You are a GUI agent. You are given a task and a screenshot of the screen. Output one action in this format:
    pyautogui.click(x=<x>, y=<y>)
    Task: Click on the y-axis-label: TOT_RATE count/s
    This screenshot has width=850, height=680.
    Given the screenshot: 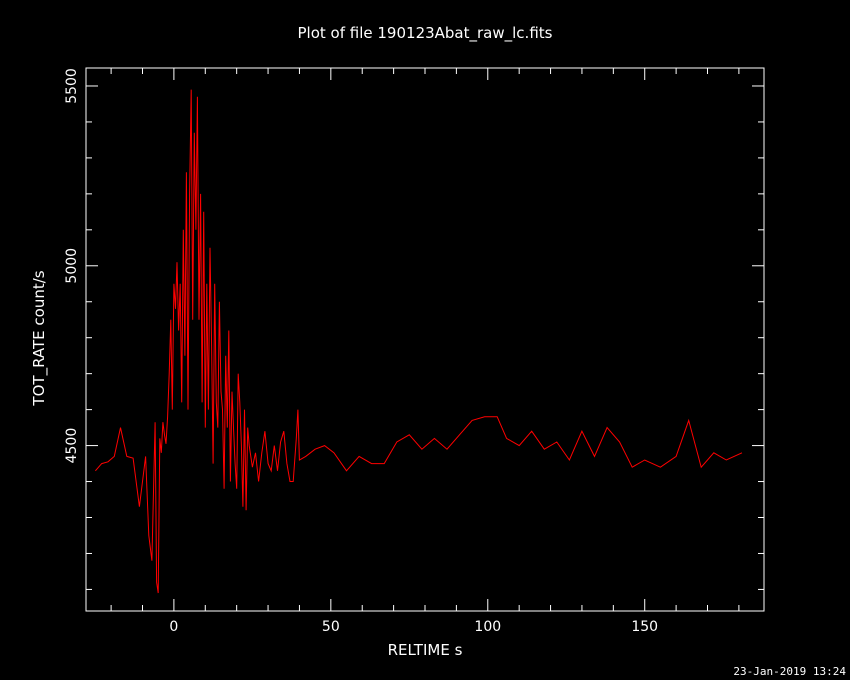 What is the action you would take?
    pyautogui.click(x=39, y=338)
    